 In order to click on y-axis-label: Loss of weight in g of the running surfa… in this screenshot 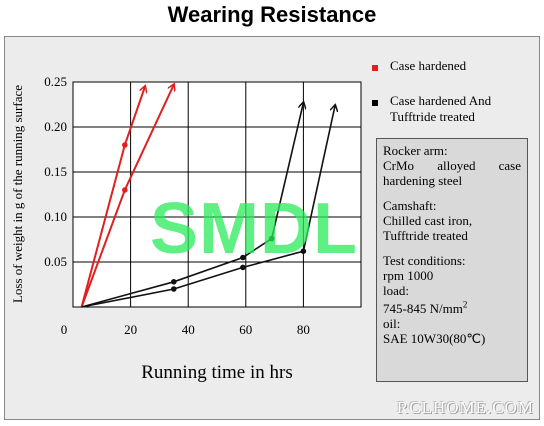, I will do `click(17, 194)`.